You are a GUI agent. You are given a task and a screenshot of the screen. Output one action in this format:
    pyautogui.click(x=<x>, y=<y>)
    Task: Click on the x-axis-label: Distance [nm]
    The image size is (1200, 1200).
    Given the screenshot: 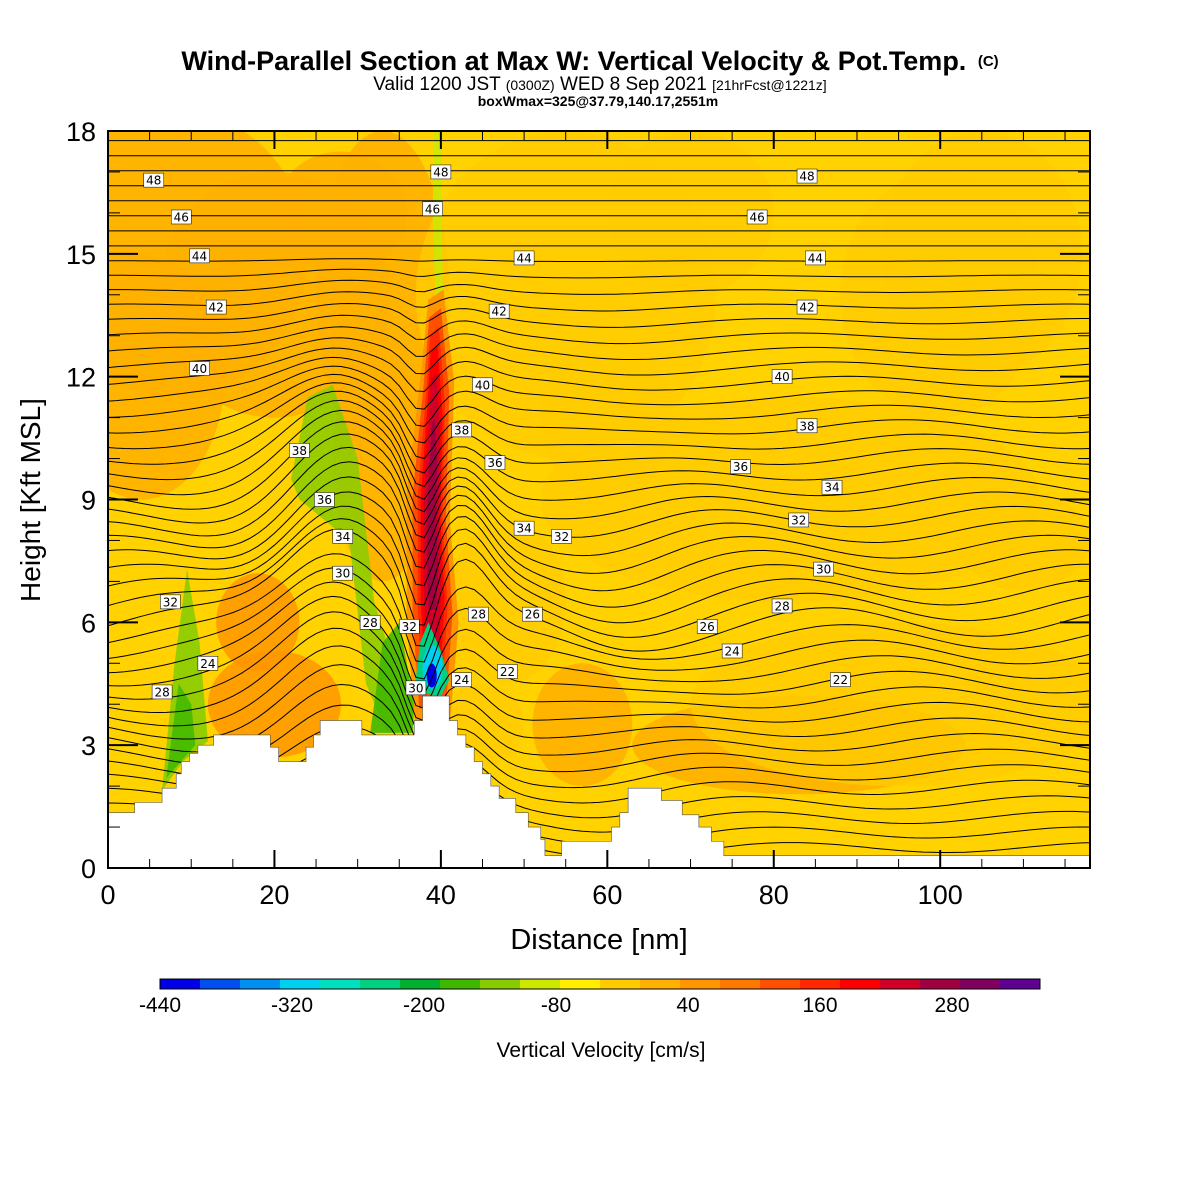 What is the action you would take?
    pyautogui.click(x=598, y=940)
    